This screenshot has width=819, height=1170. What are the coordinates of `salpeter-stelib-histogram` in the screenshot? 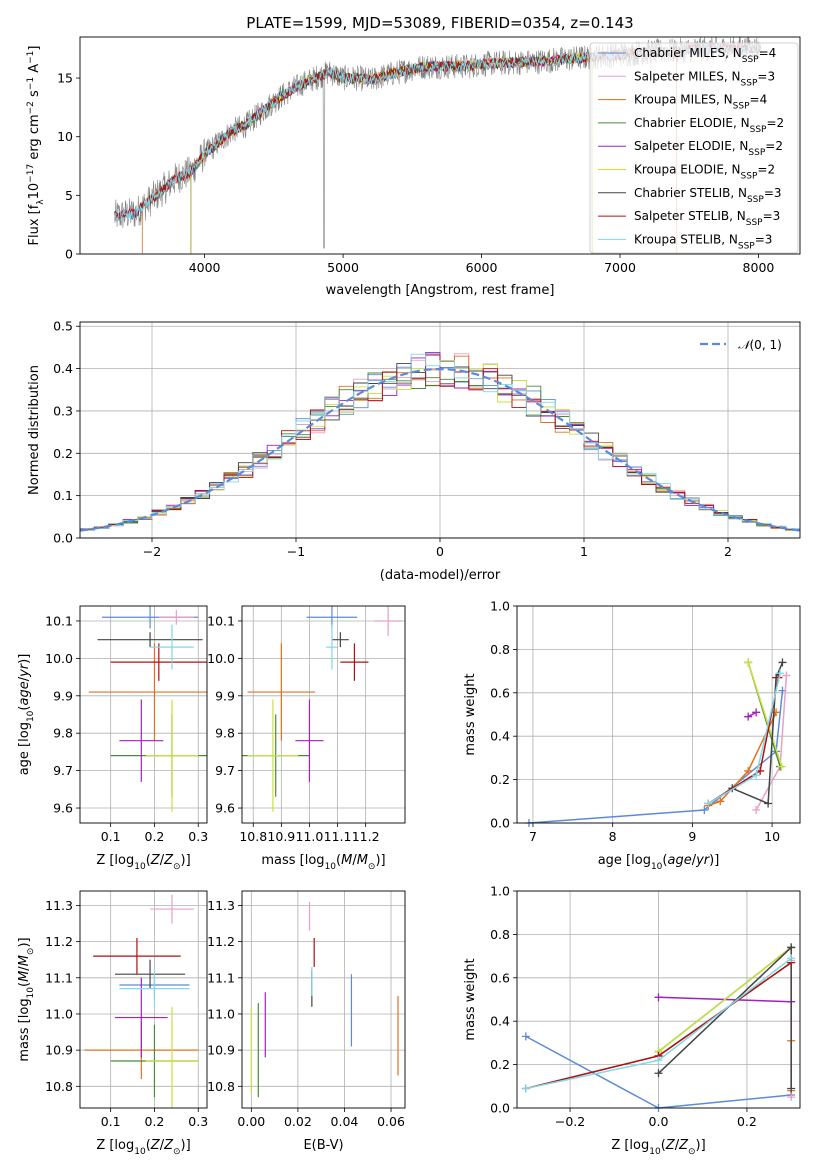 It's located at (440, 442).